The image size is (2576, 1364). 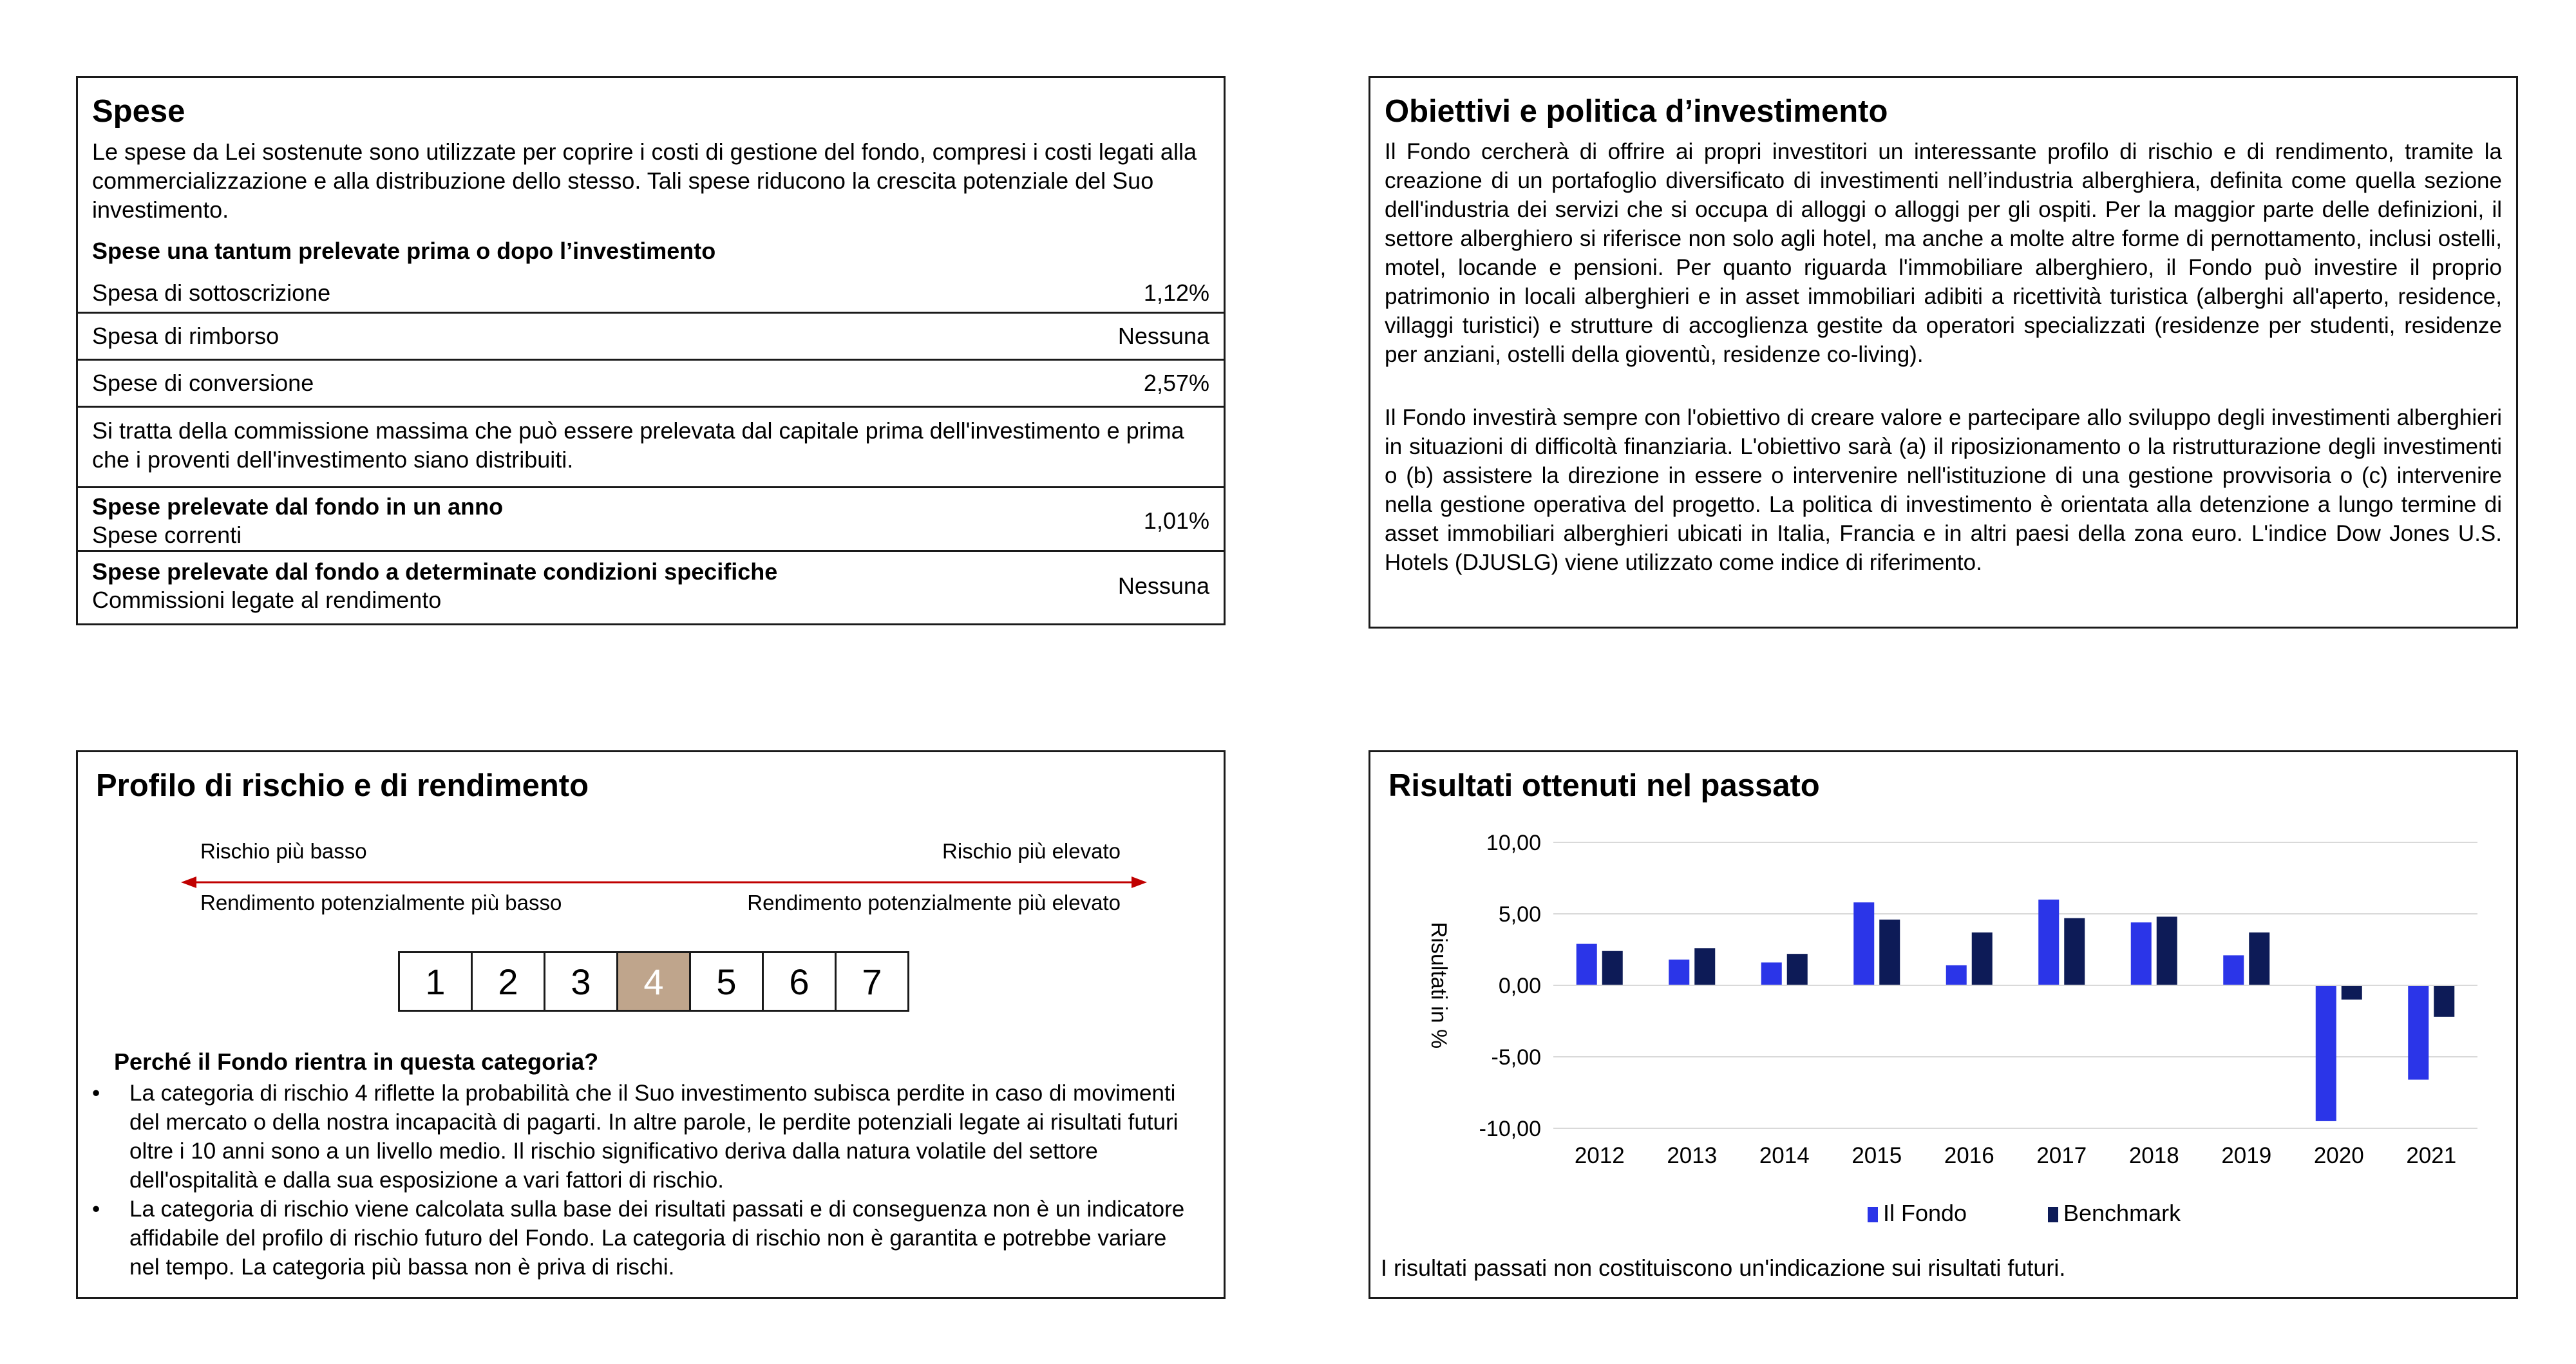 What do you see at coordinates (2339, 1155) in the screenshot?
I see `x-tick-label: 2020` at bounding box center [2339, 1155].